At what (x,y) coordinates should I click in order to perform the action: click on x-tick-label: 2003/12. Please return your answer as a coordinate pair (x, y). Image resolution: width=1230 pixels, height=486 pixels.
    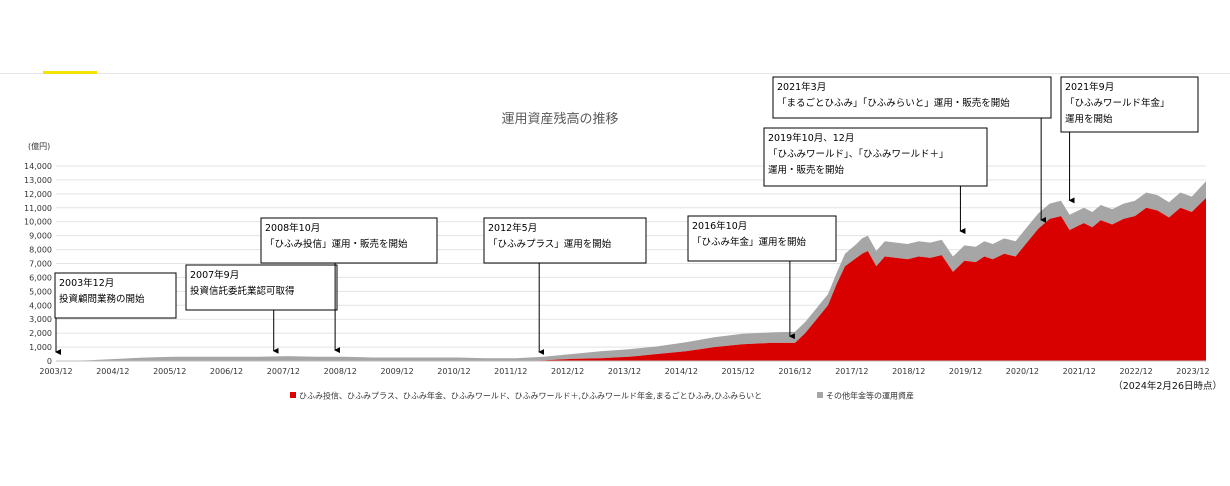
    Looking at the image, I should click on (55, 371).